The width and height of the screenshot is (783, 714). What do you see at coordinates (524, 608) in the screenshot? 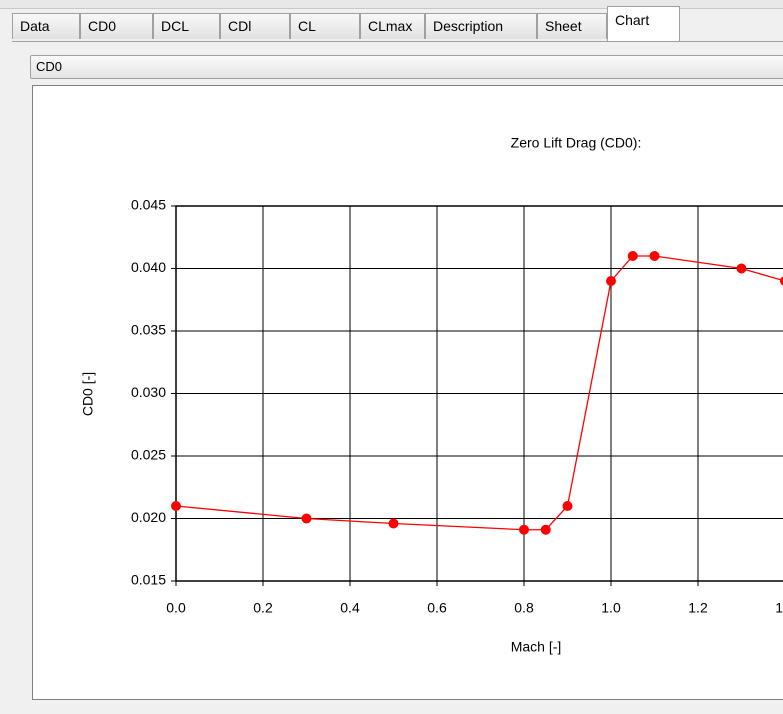
I see `x-tick-label: 0.8` at bounding box center [524, 608].